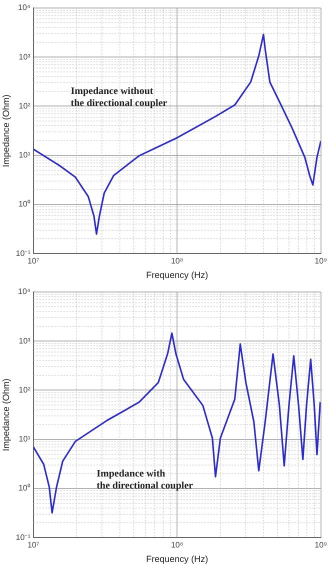  What do you see at coordinates (145, 480) in the screenshot?
I see `annotation: Impedance with the directional coupler` at bounding box center [145, 480].